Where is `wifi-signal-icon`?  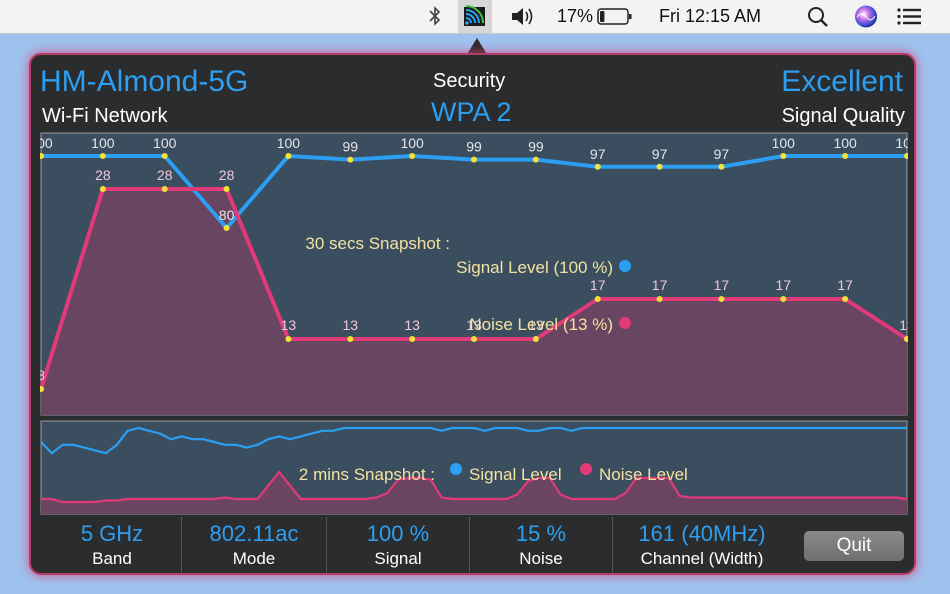
wifi-signal-icon is located at coordinates (475, 16).